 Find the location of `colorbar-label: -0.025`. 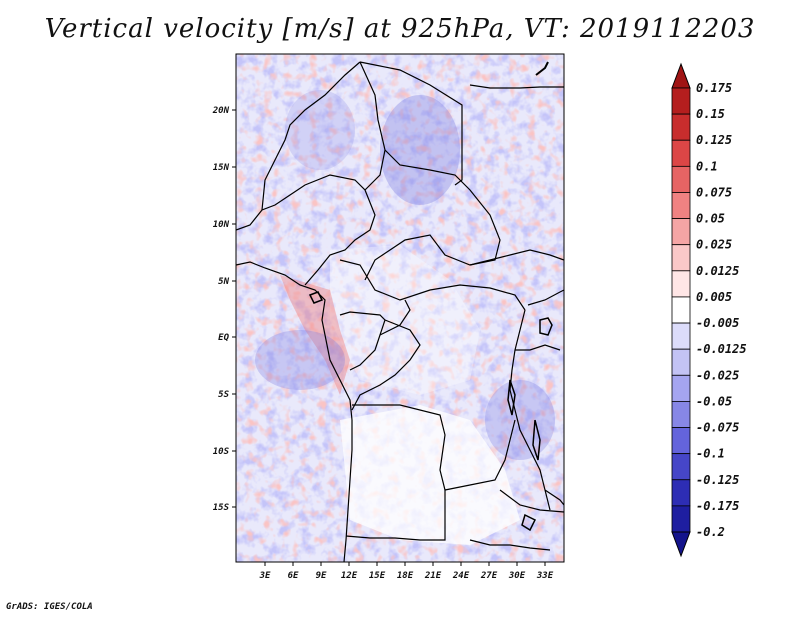

colorbar-label: -0.025 is located at coordinates (717, 375).